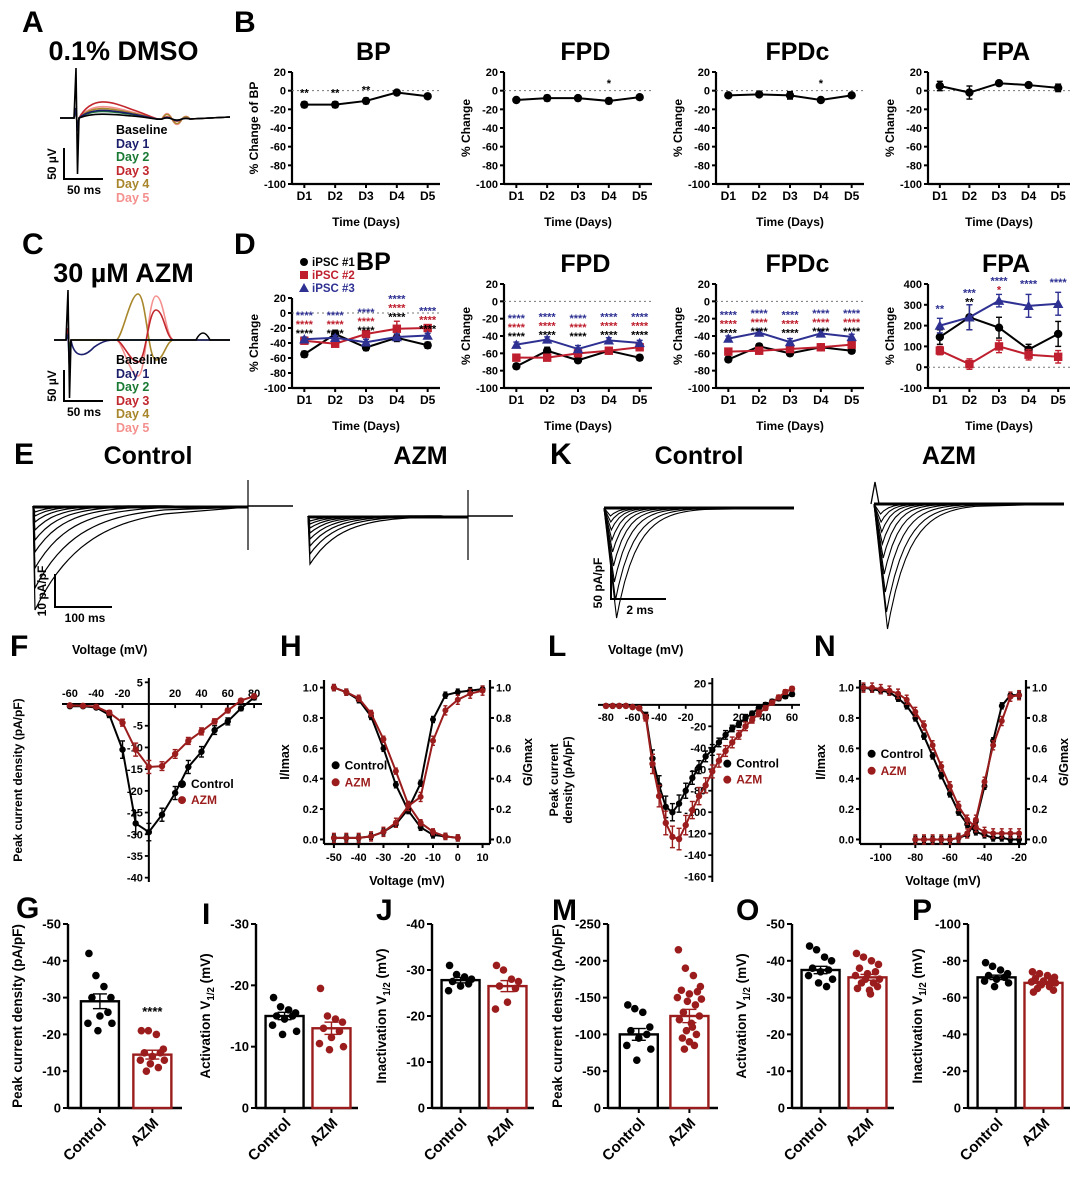 The height and width of the screenshot is (1194, 1080). I want to click on svg-text: % Change of BP, so click(254, 128).